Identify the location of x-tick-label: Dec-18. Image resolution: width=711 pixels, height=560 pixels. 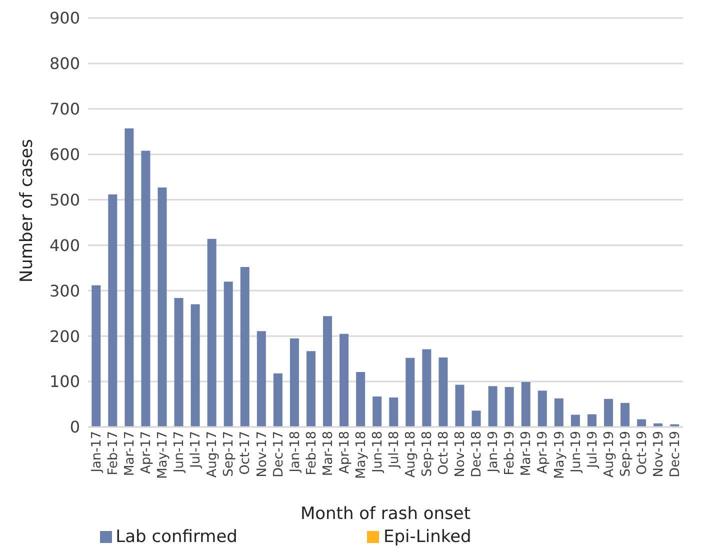
(477, 454).